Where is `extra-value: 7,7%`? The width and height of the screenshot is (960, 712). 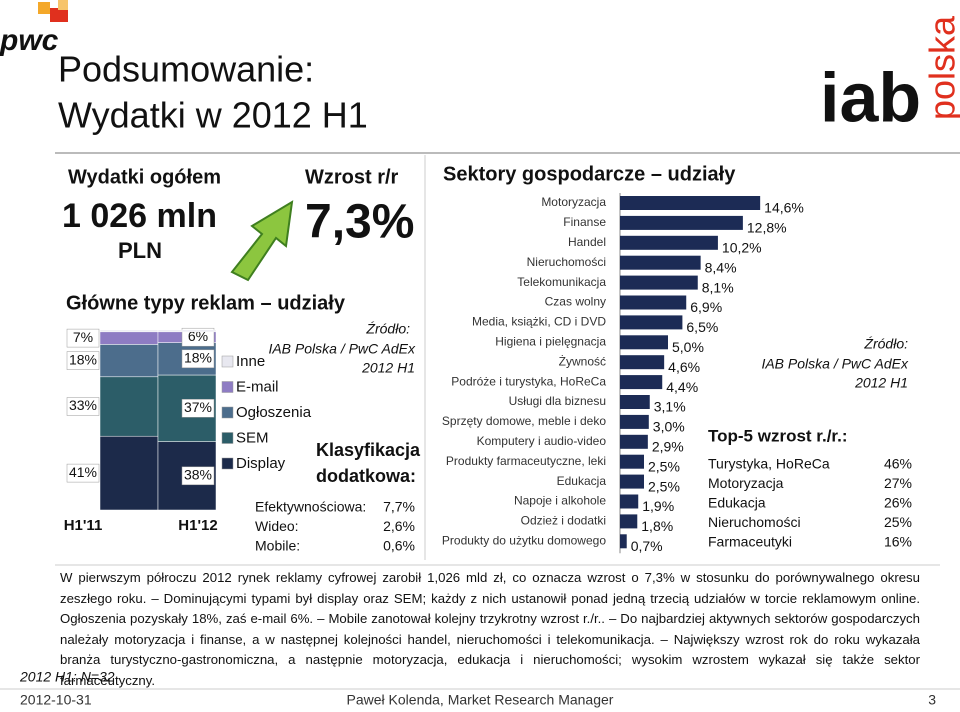
extra-value: 7,7% is located at coordinates (399, 507).